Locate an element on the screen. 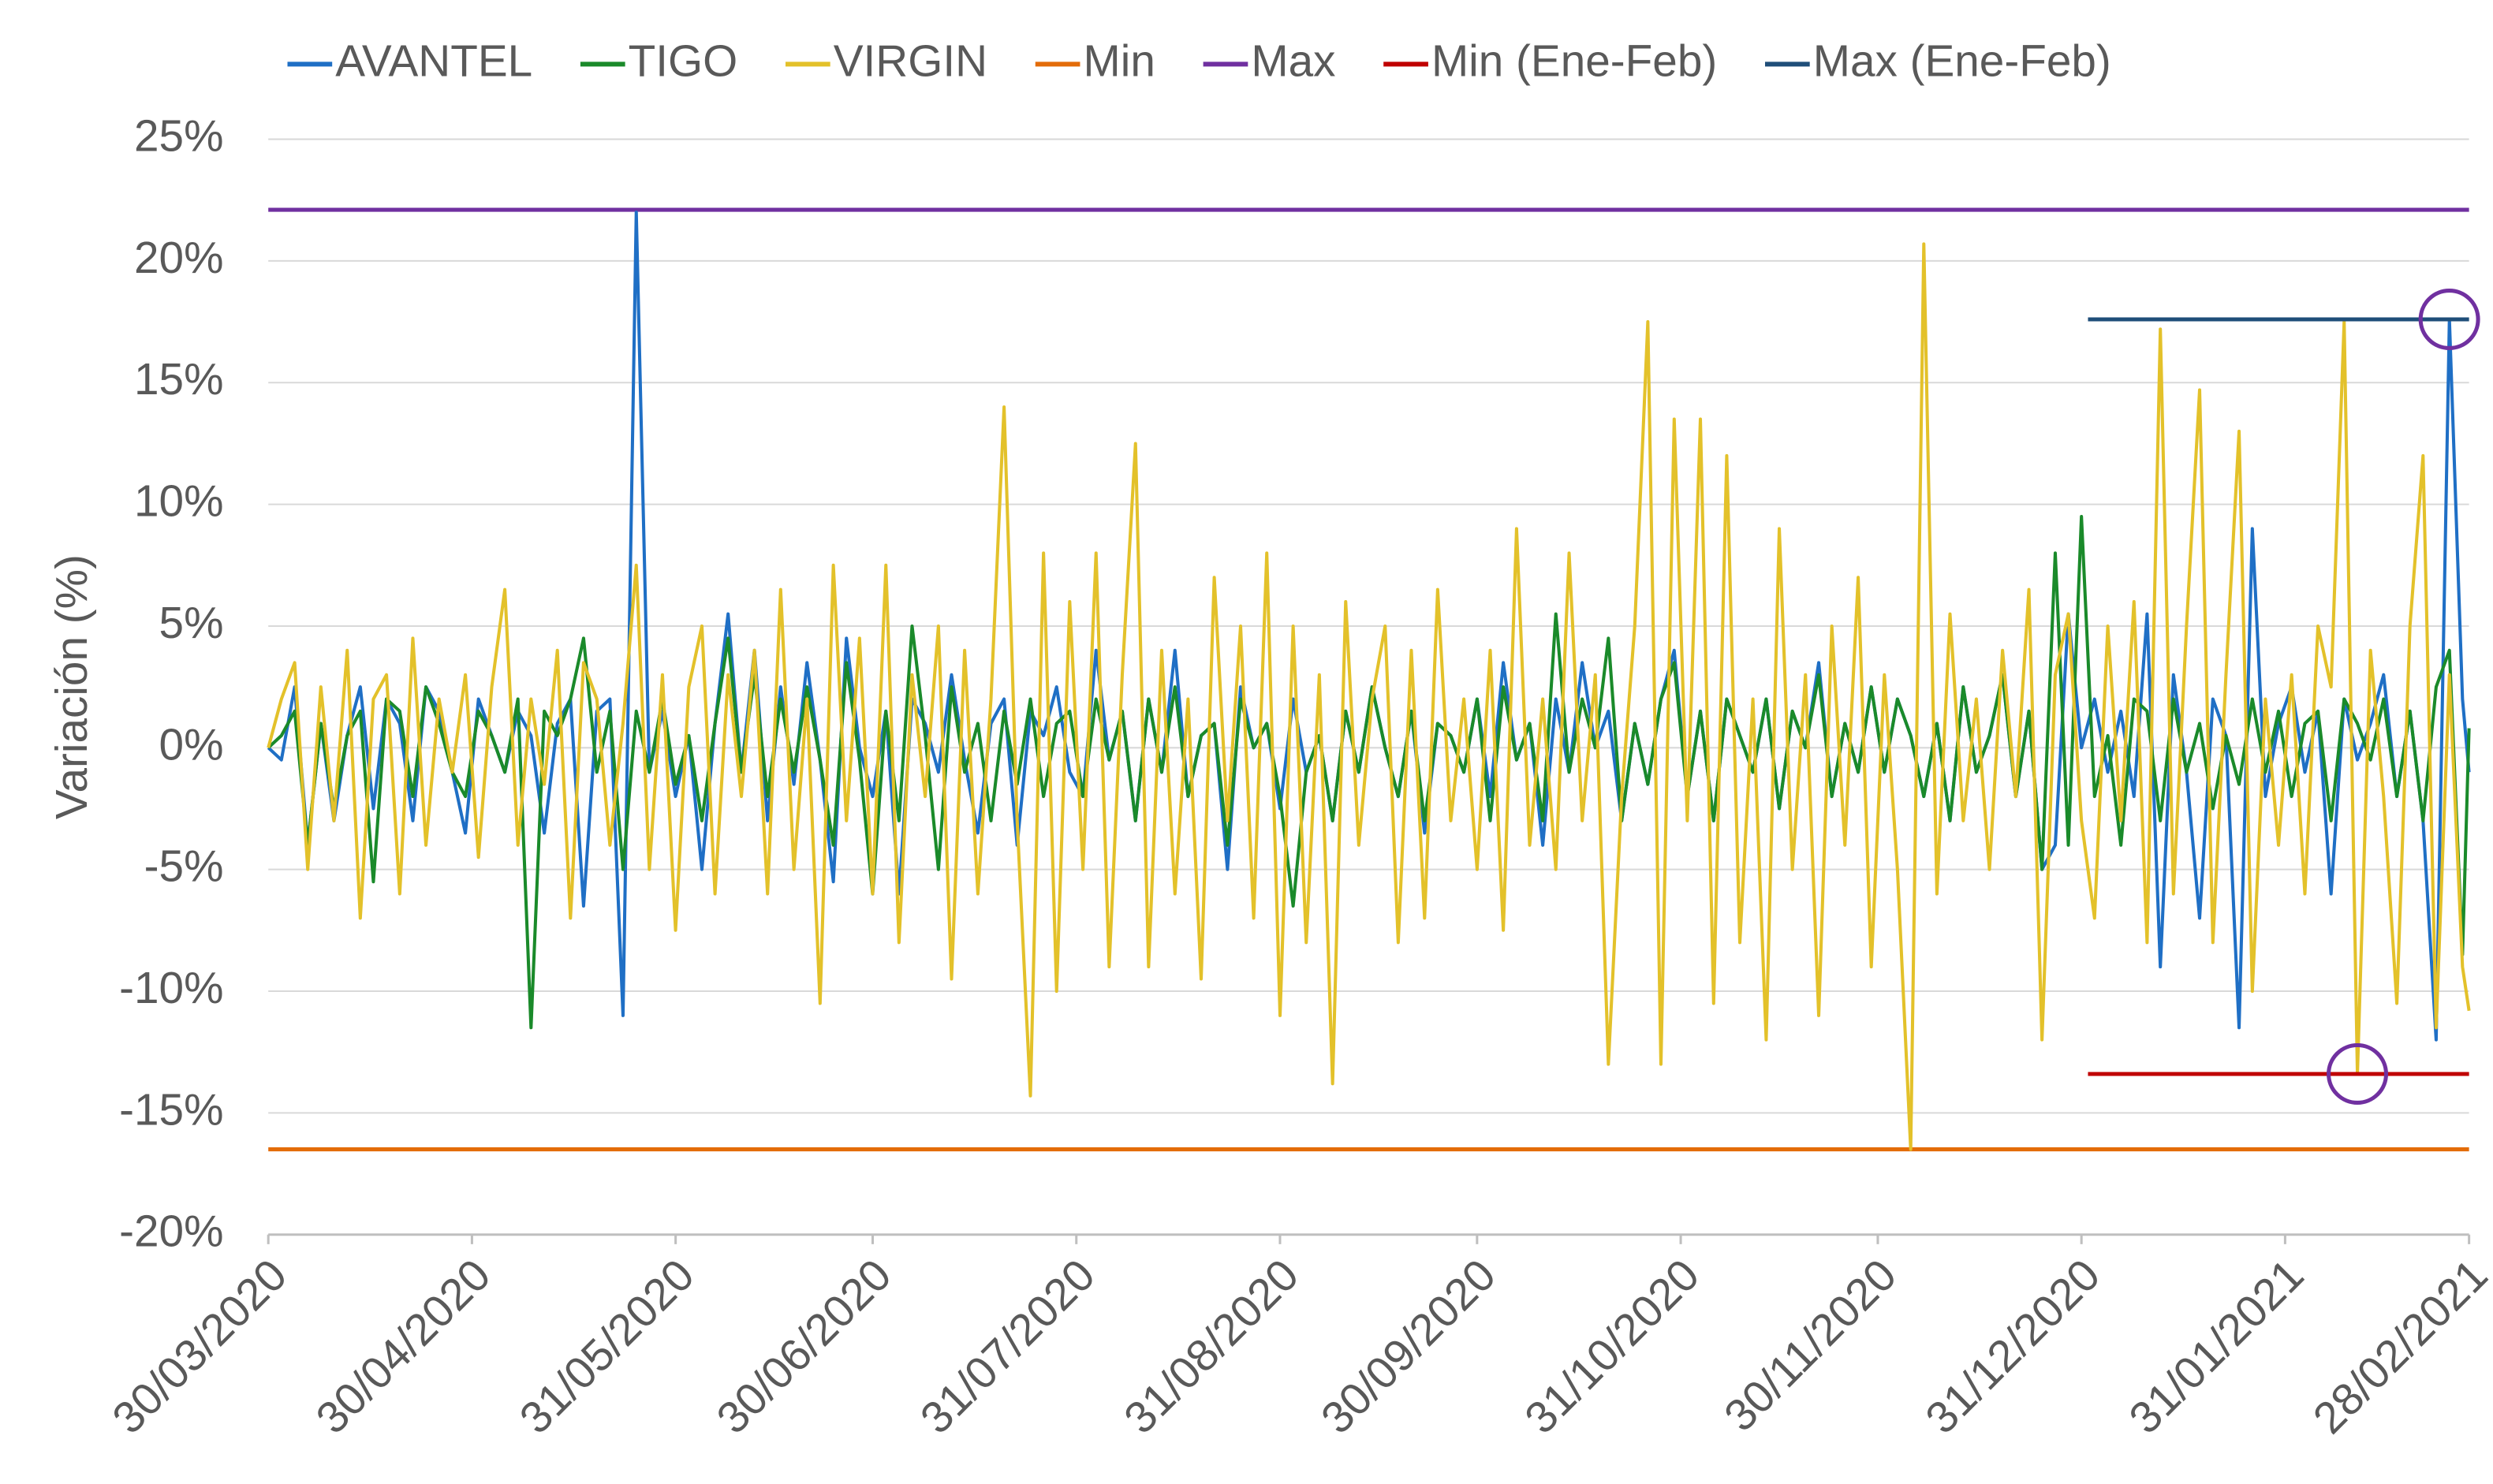 This screenshot has width=2493, height=1484. x-tick-label: 31/08/2020 is located at coordinates (1212, 1346).